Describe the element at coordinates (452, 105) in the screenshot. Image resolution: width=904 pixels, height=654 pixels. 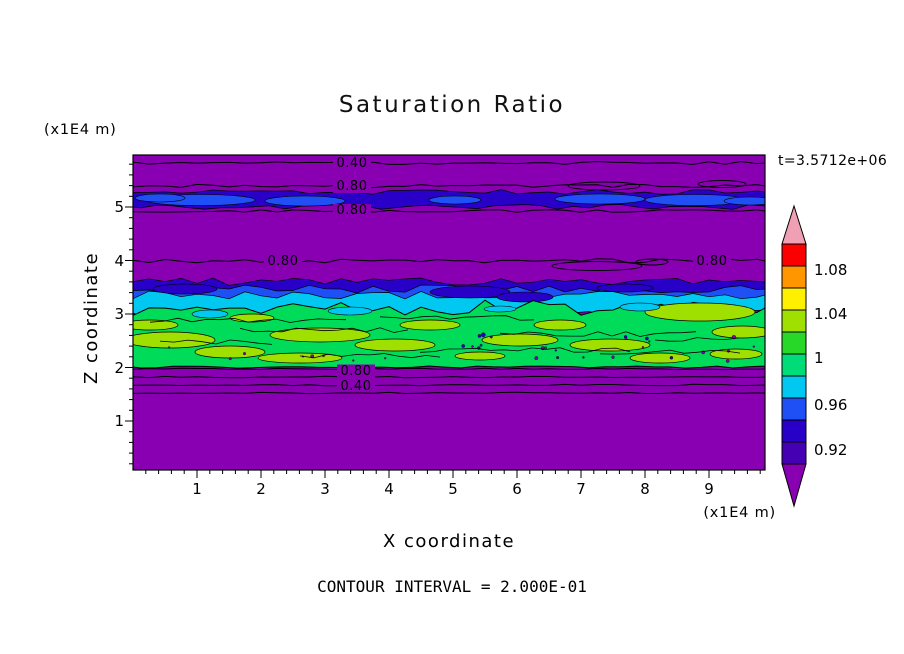
I see `plot-title: Saturation Ratio` at that location.